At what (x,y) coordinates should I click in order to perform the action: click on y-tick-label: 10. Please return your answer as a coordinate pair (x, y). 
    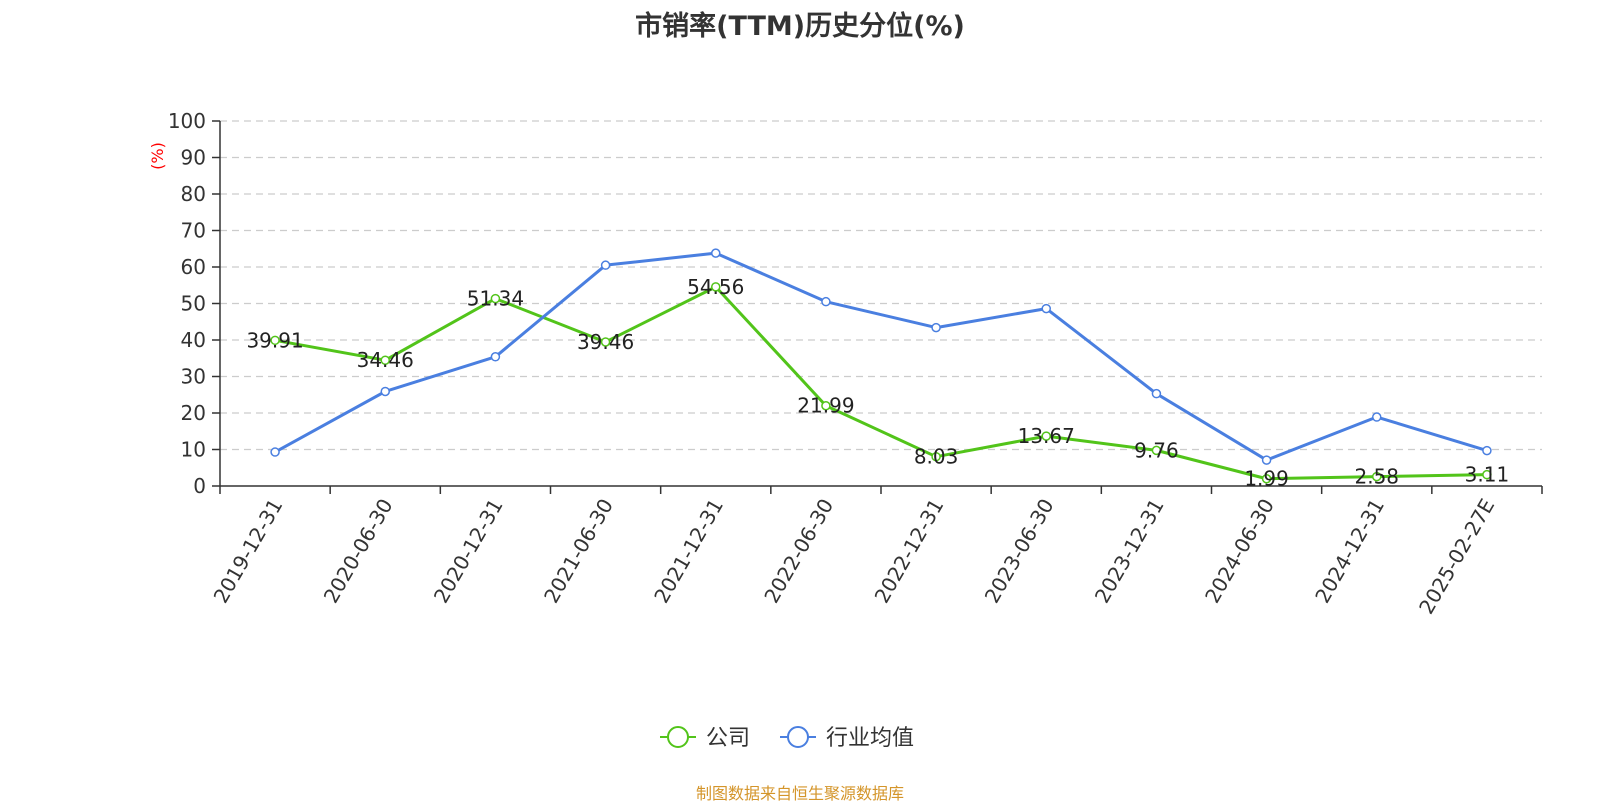
    Looking at the image, I should click on (193, 450).